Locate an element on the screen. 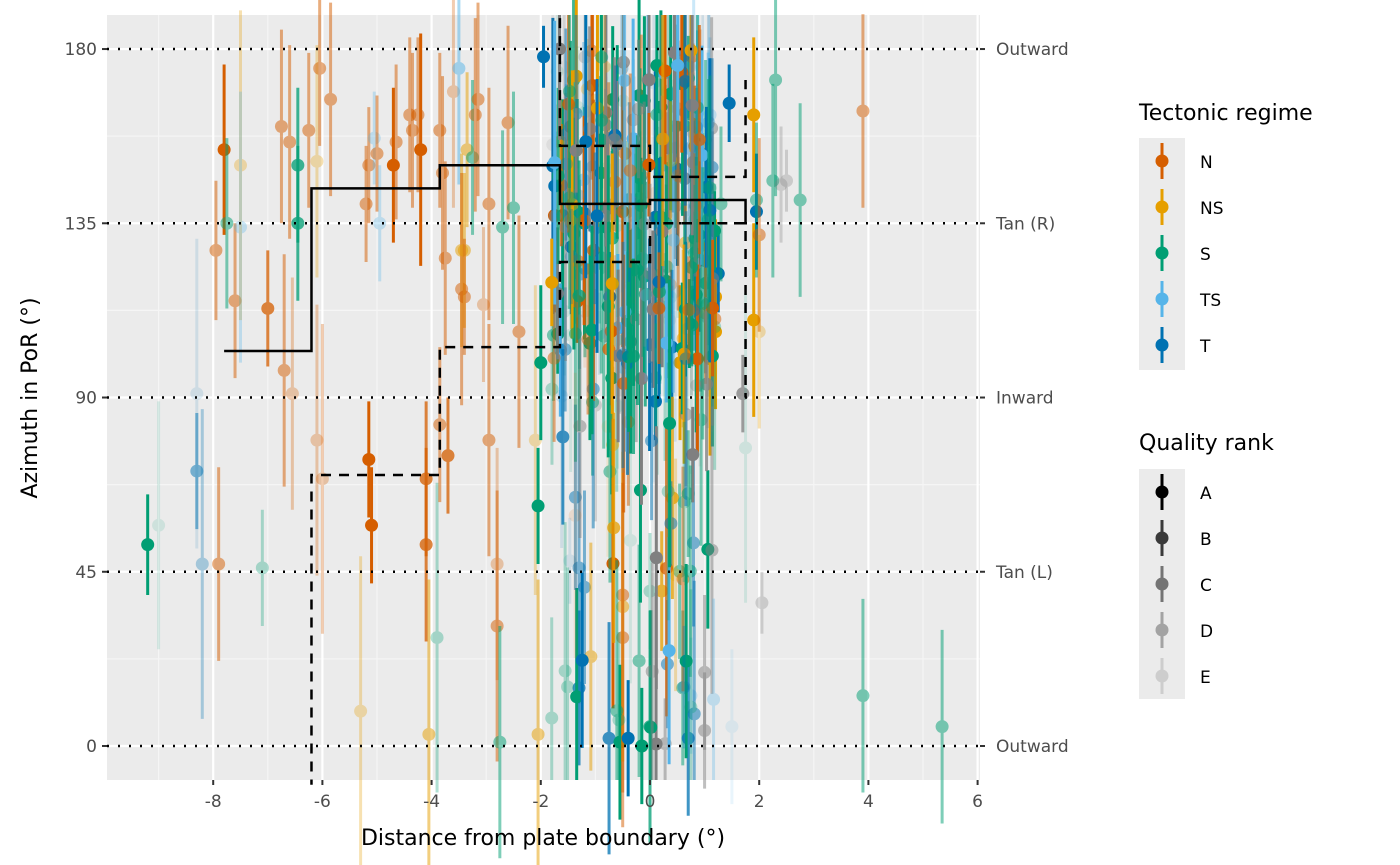  x-axis-title: Distance from plate boundary (°) is located at coordinates (543, 838).